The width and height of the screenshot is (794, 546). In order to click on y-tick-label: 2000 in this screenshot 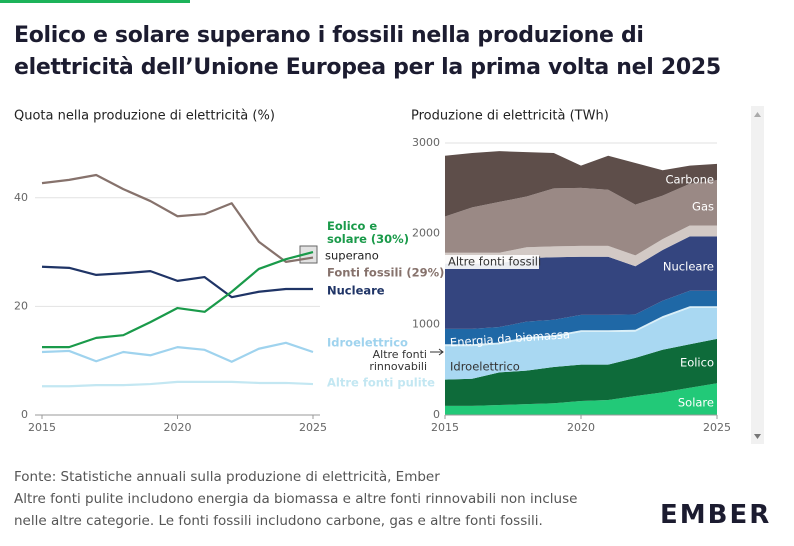, I will do `click(426, 233)`.